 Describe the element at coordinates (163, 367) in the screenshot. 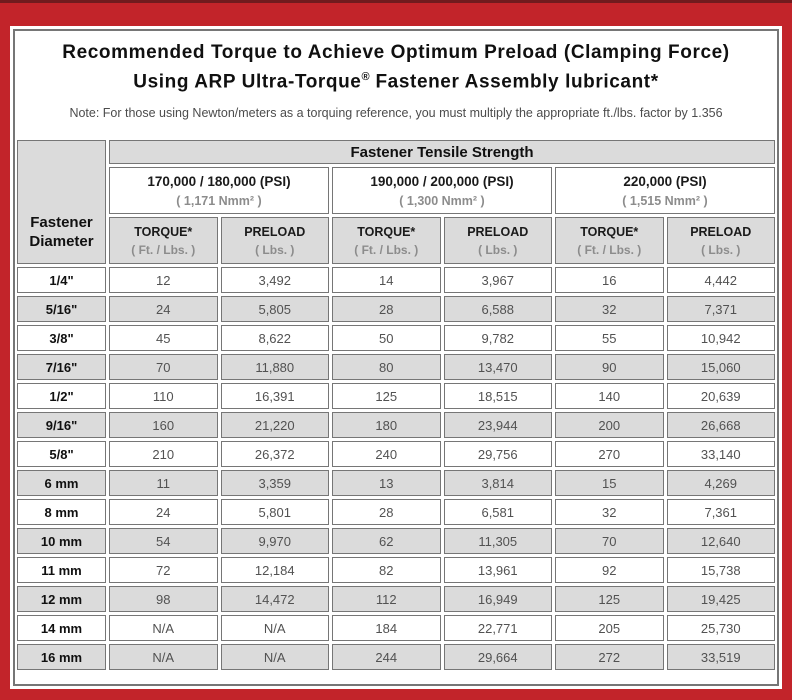

I see `torque-value-cell: 70` at that location.